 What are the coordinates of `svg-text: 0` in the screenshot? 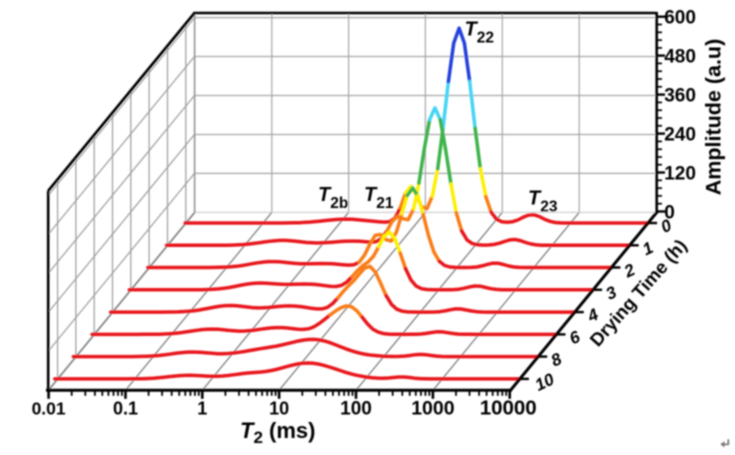 It's located at (669, 213).